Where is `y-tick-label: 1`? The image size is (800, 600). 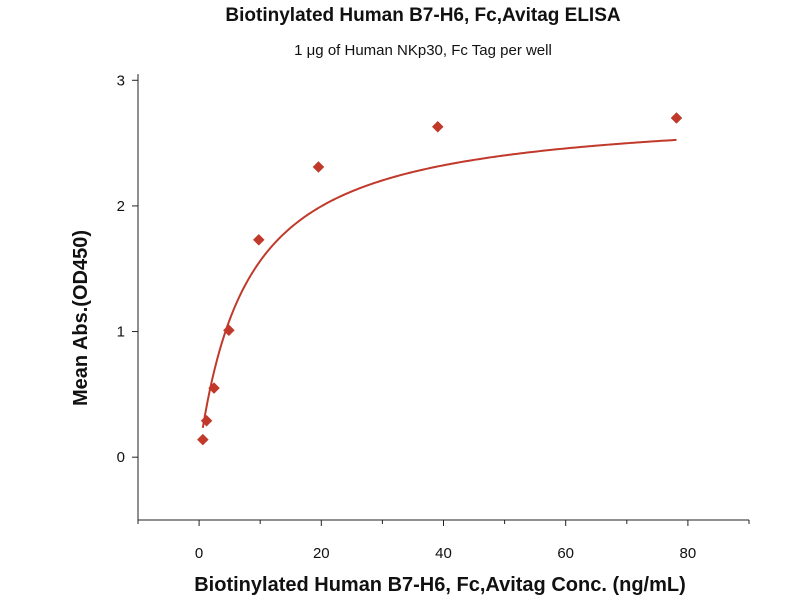
y-tick-label: 1 is located at coordinates (121, 332).